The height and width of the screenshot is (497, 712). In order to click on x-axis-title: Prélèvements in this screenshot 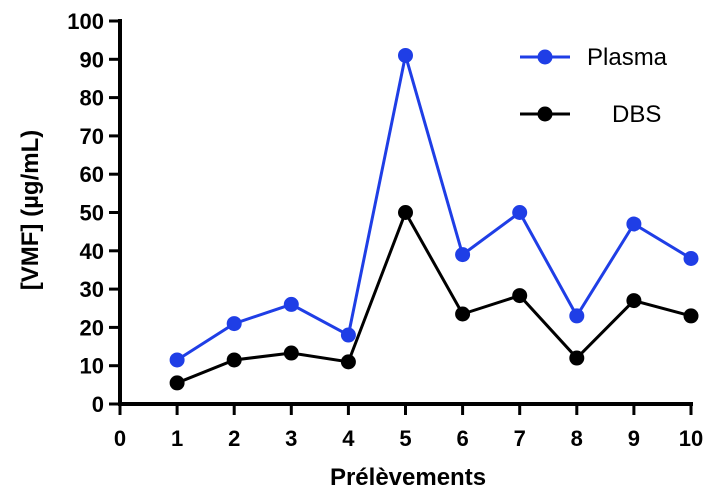, I will do `click(408, 477)`.